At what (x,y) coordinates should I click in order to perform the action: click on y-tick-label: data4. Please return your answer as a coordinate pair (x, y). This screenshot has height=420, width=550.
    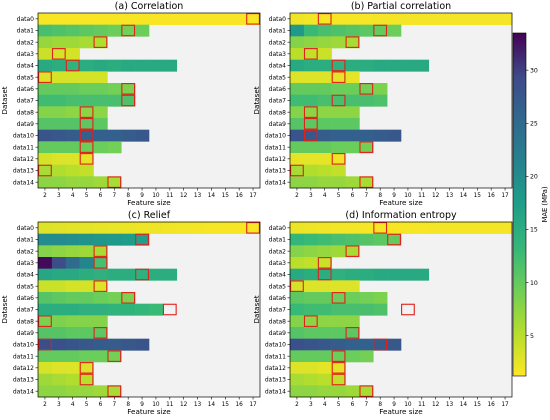
    Looking at the image, I should click on (26, 66).